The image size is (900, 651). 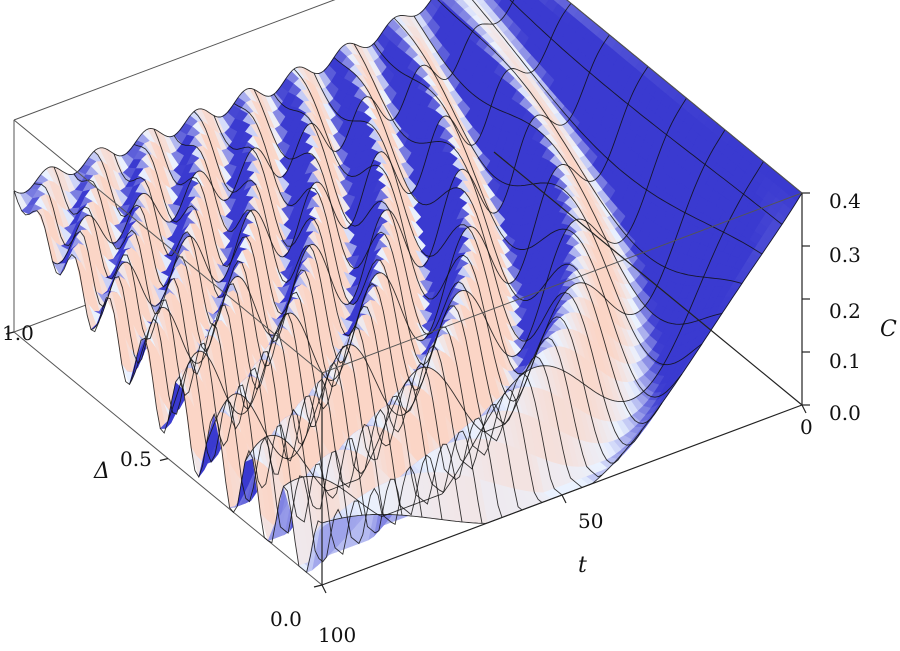 What do you see at coordinates (590, 521) in the screenshot?
I see `x-tick-50: 50` at bounding box center [590, 521].